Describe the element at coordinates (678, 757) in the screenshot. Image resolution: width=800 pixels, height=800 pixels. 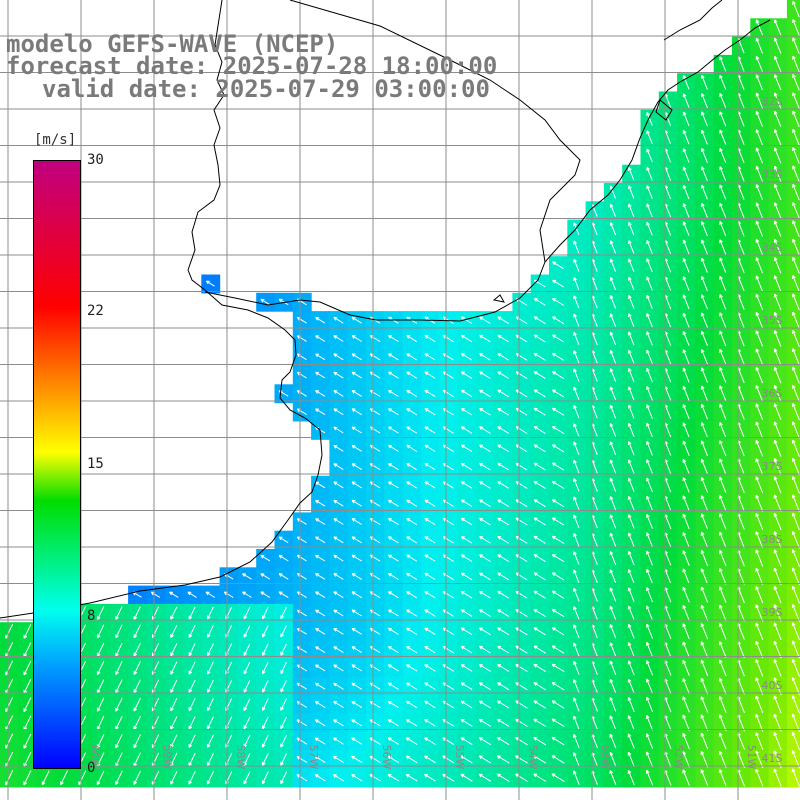
I see `longitude-label: 52W` at that location.